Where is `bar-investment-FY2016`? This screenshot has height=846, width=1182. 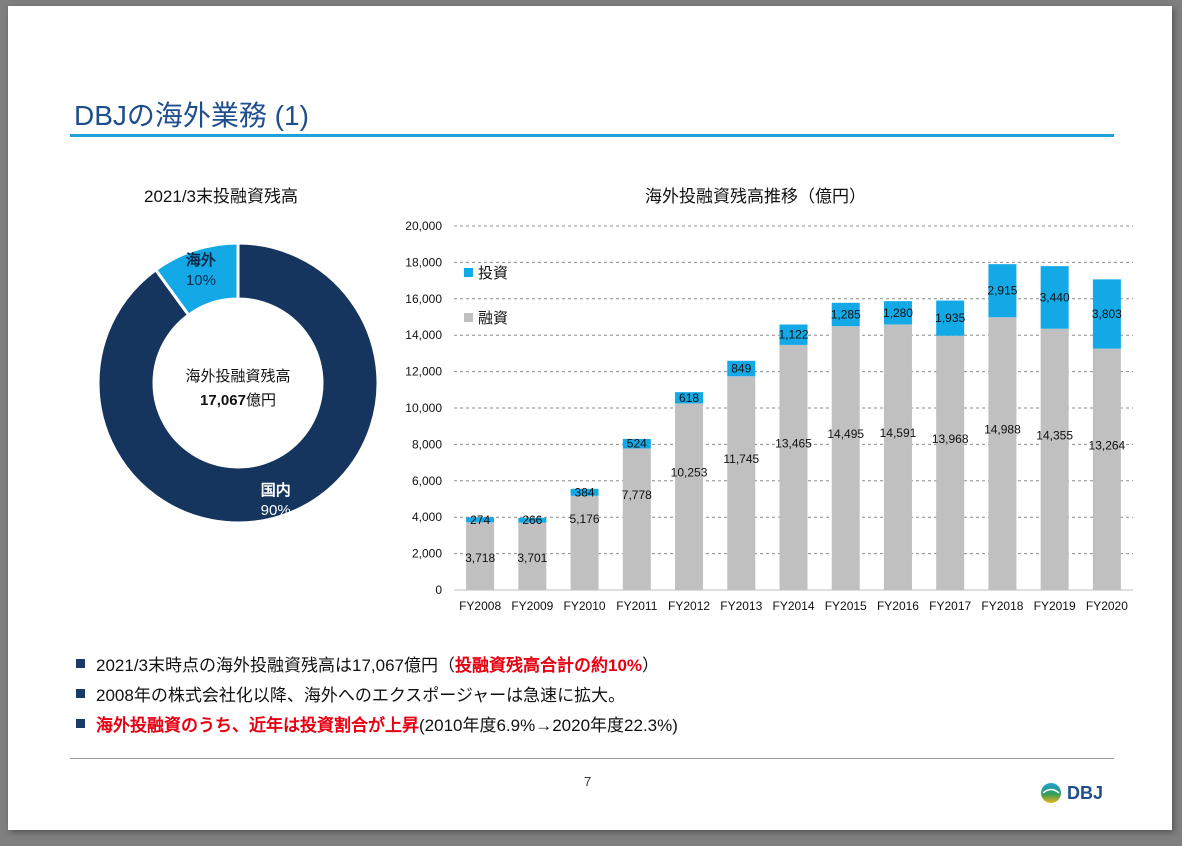 bar-investment-FY2016 is located at coordinates (897, 313).